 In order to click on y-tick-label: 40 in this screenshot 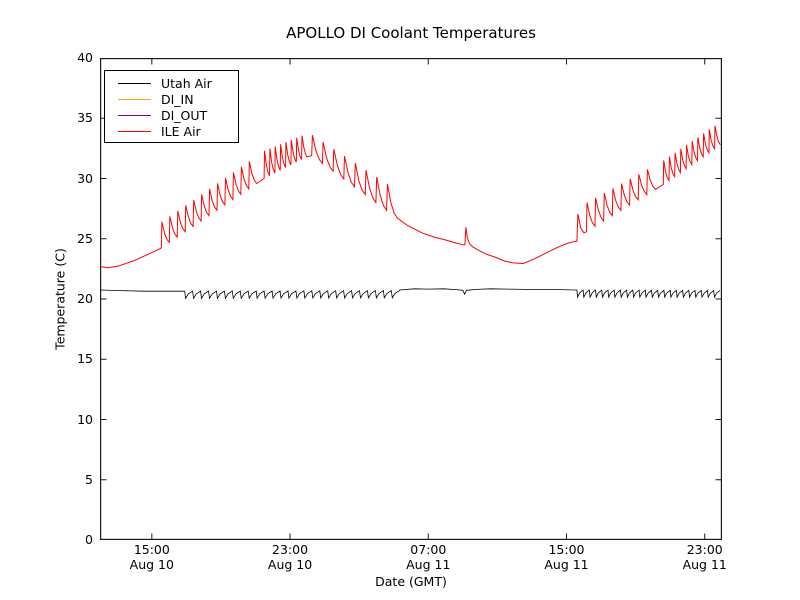, I will do `click(85, 57)`.